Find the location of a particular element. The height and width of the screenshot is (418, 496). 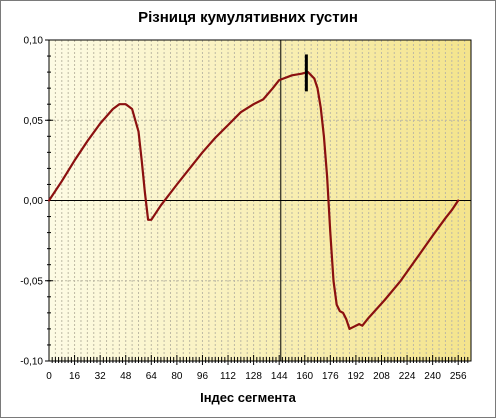

x-tick-label: 160 is located at coordinates (304, 376).